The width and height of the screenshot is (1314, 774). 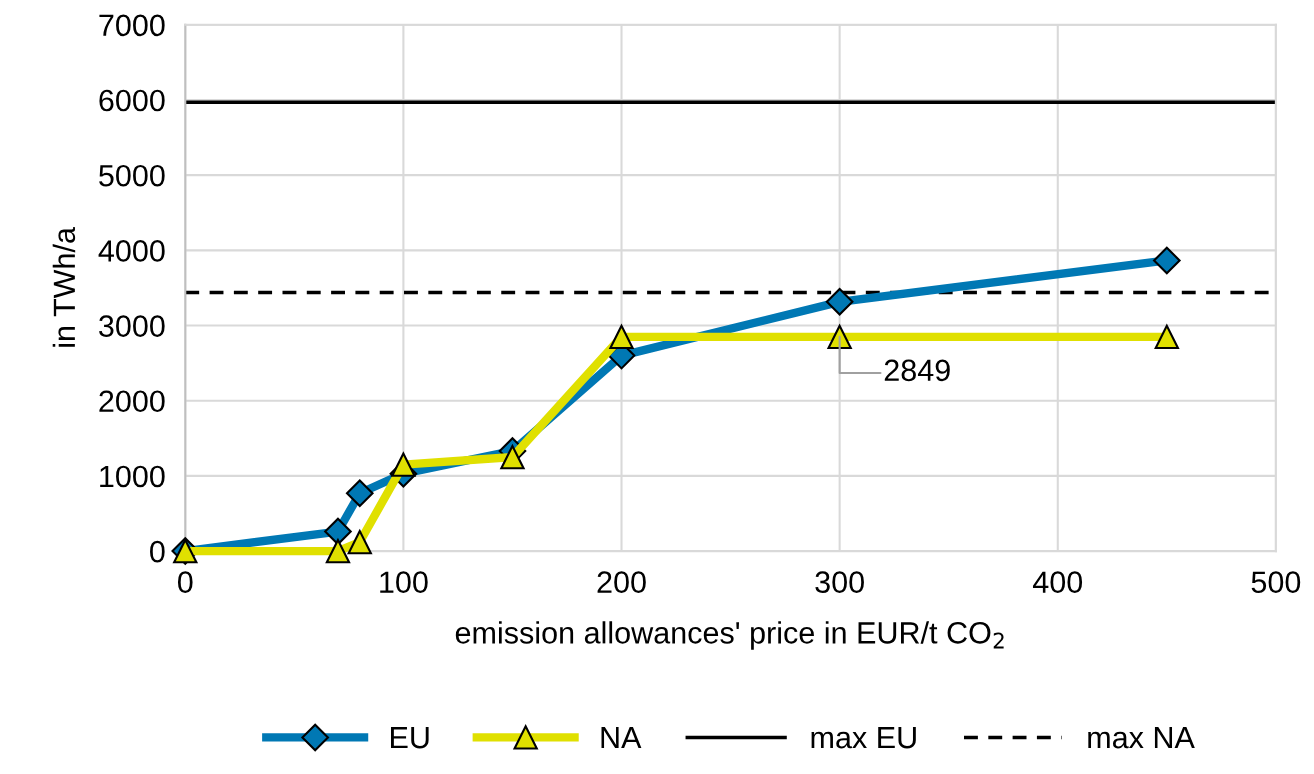 I want to click on legend-label: NA, so click(x=621, y=738).